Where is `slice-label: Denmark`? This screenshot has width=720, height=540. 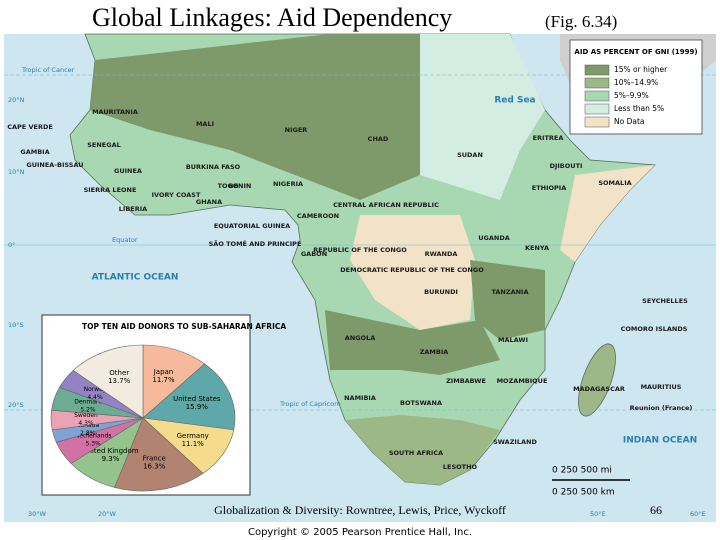 slice-label: Denmark is located at coordinates (88, 401).